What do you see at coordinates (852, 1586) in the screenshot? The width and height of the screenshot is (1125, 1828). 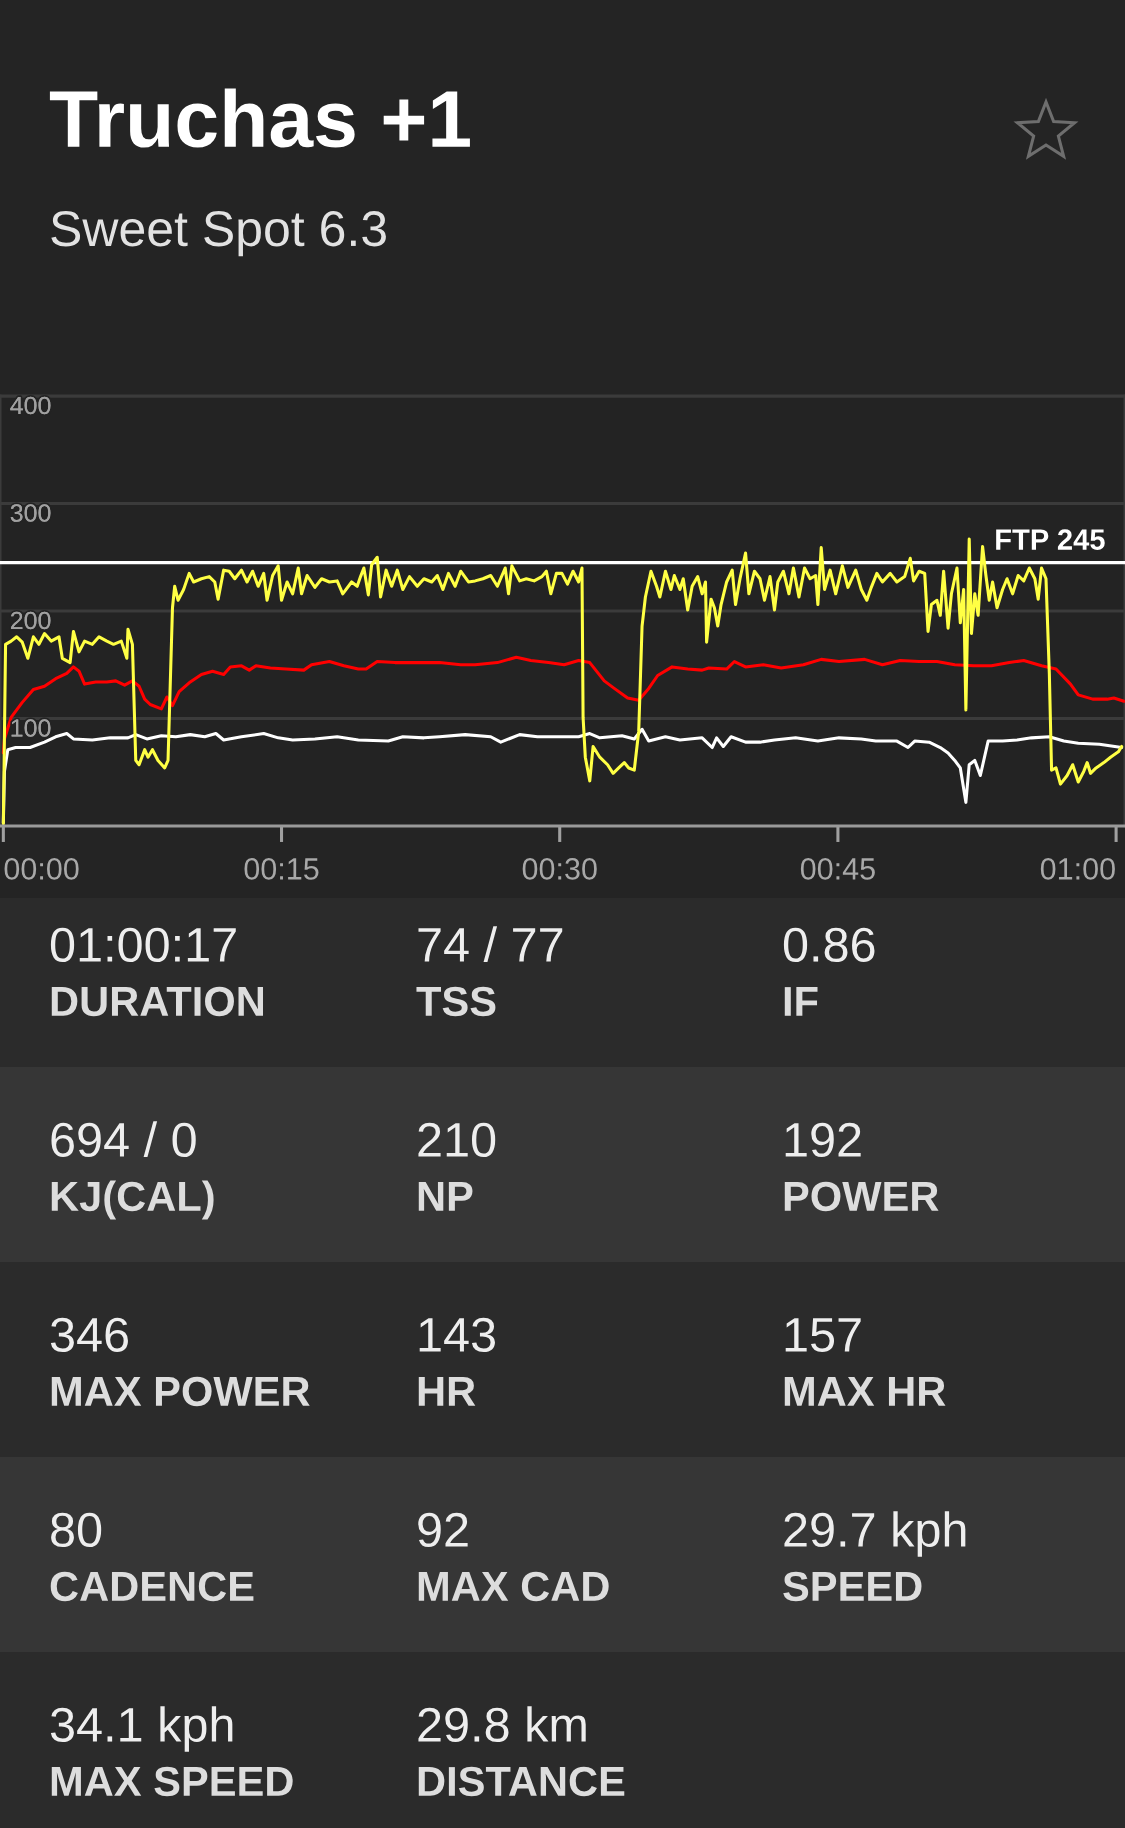 I see `text: SPEED` at bounding box center [852, 1586].